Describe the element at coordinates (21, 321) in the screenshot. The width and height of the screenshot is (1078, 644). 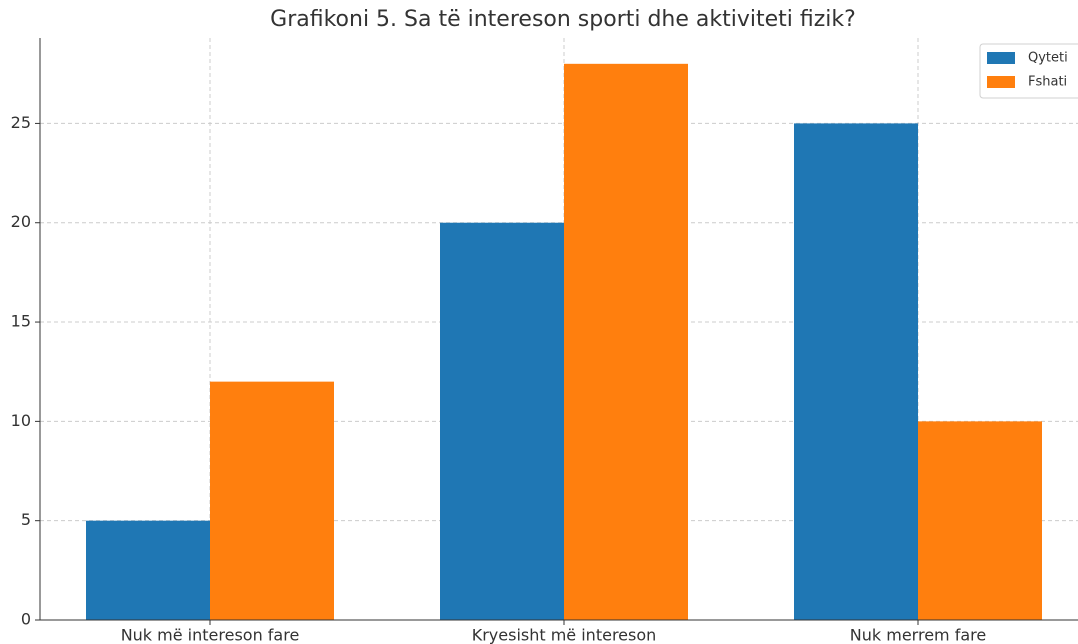
I see `y-tick-label: 15` at that location.